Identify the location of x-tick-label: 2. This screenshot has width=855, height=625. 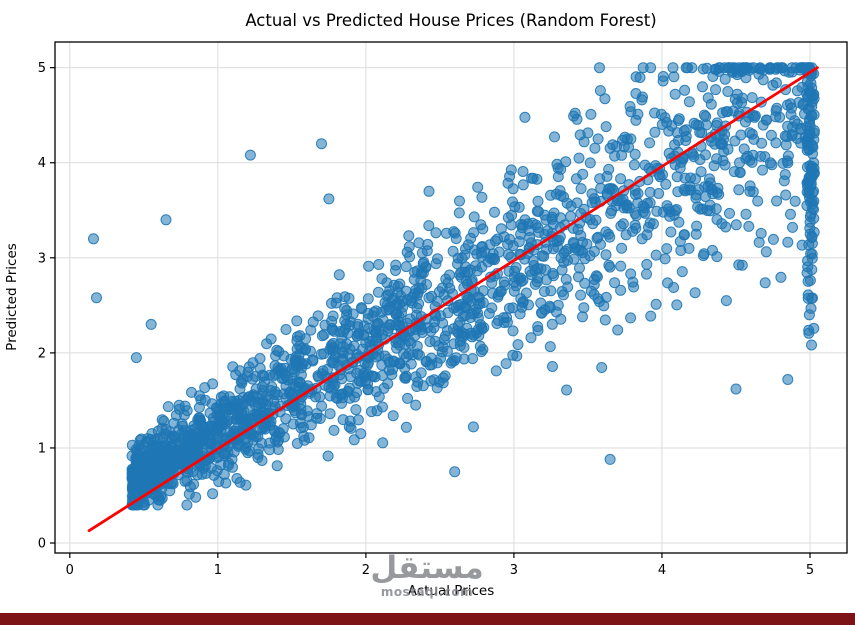
(366, 570).